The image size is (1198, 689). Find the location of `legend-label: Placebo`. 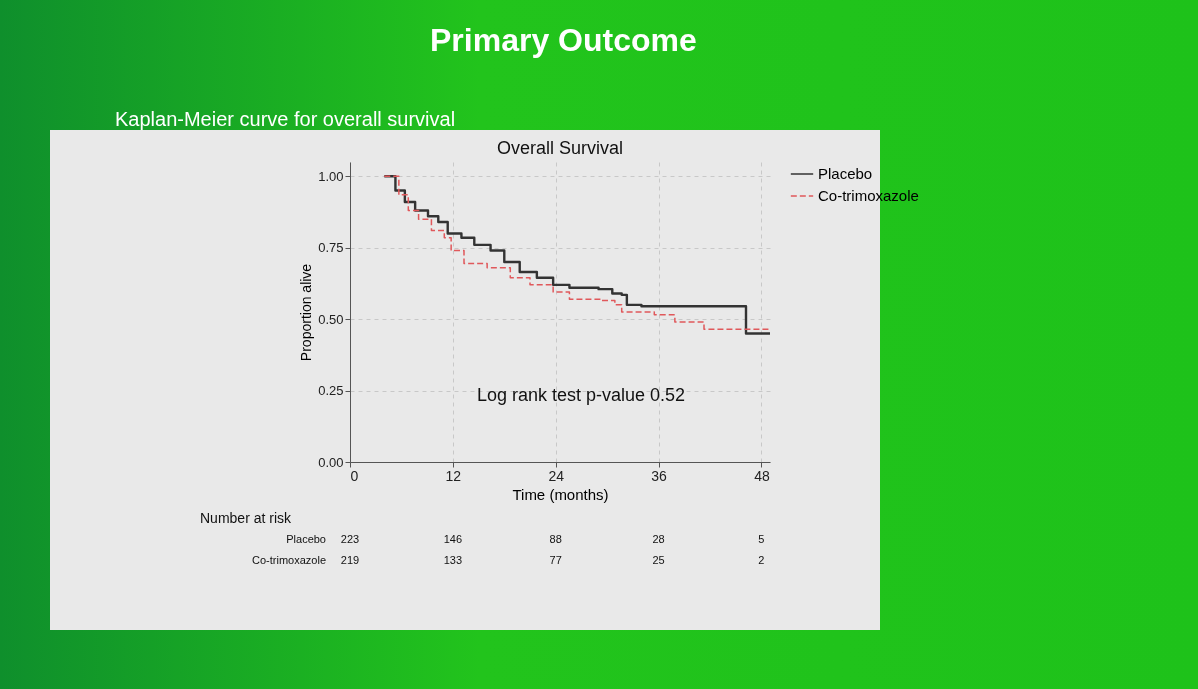

legend-label: Placebo is located at coordinates (845, 173).